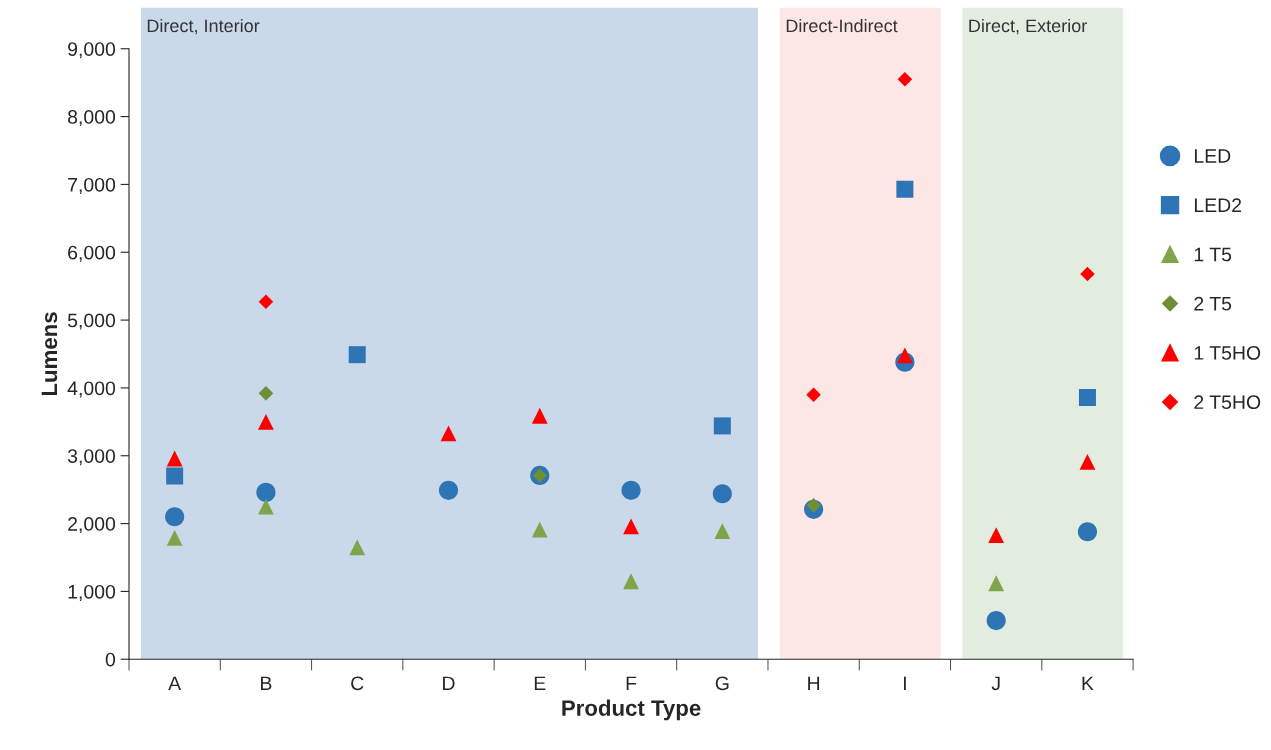  Describe the element at coordinates (92, 50) in the screenshot. I see `y-tick-label: 9,000` at that location.